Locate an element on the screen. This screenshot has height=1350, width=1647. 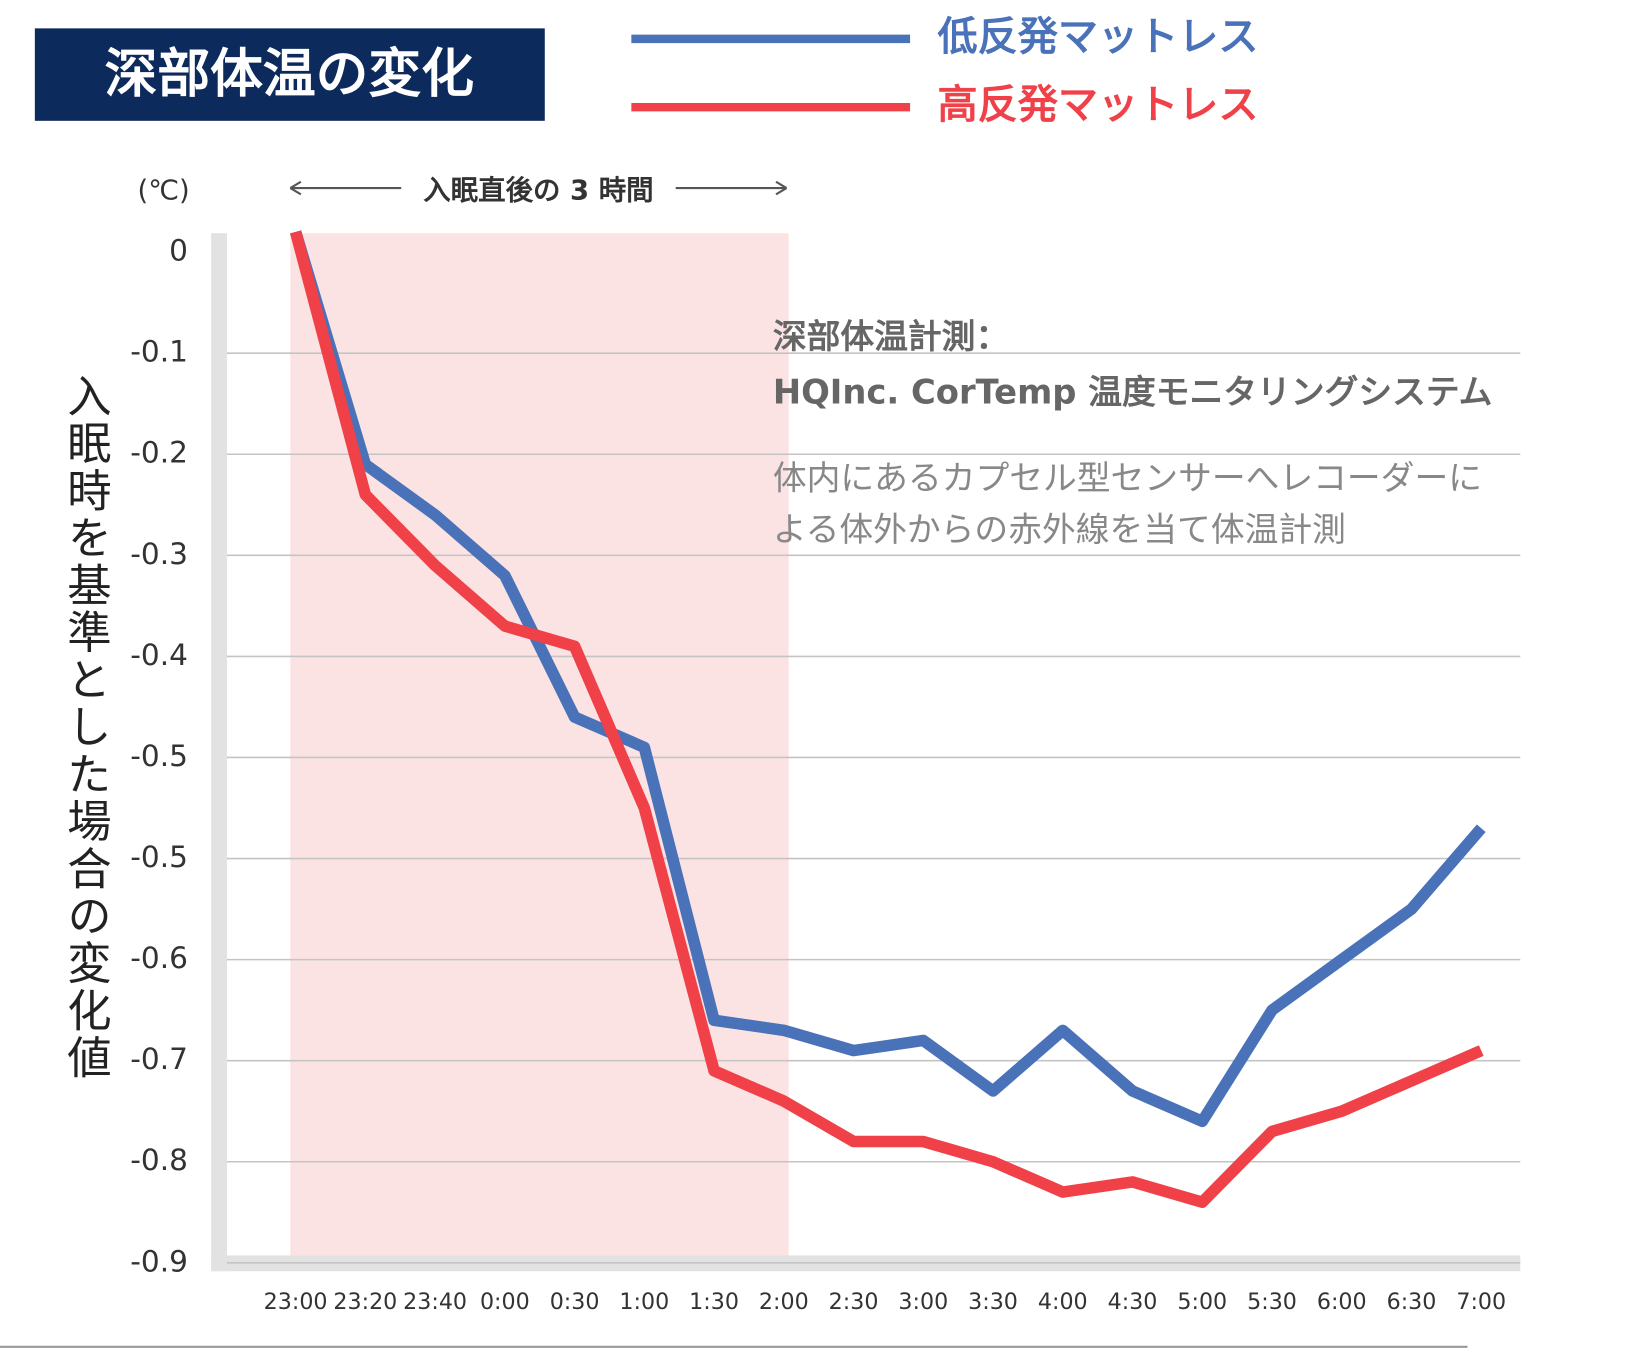
x-tick-label: 0:30 is located at coordinates (575, 1302).